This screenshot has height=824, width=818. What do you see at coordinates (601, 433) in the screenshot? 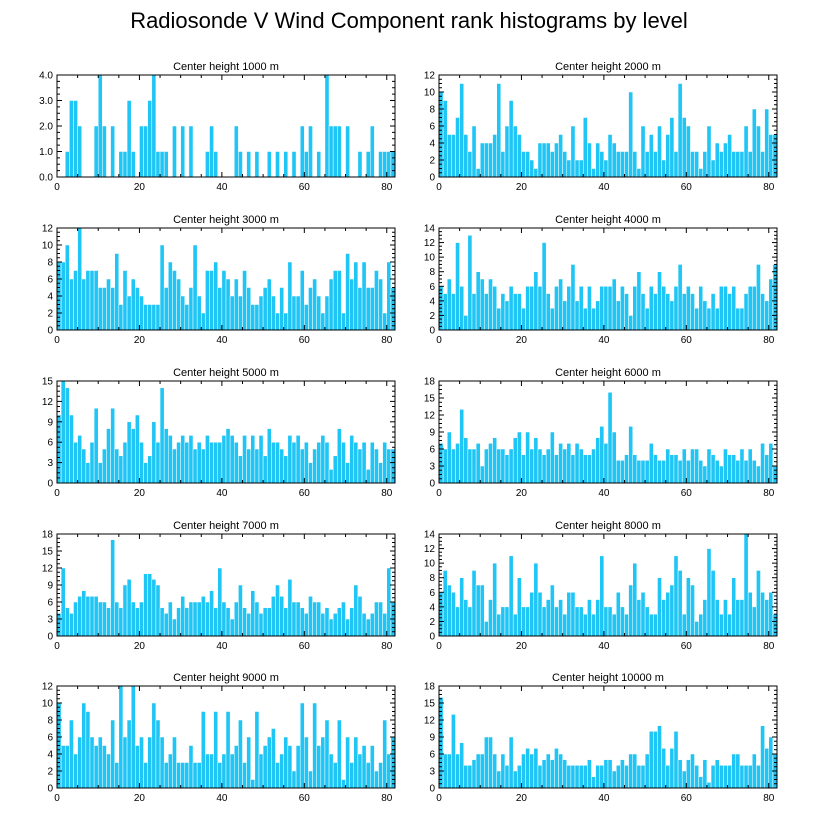
I see `histogram-panel: Center height 6000 m 0 20 40 60 80 0 3 6 9 12 15 18` at bounding box center [601, 433].